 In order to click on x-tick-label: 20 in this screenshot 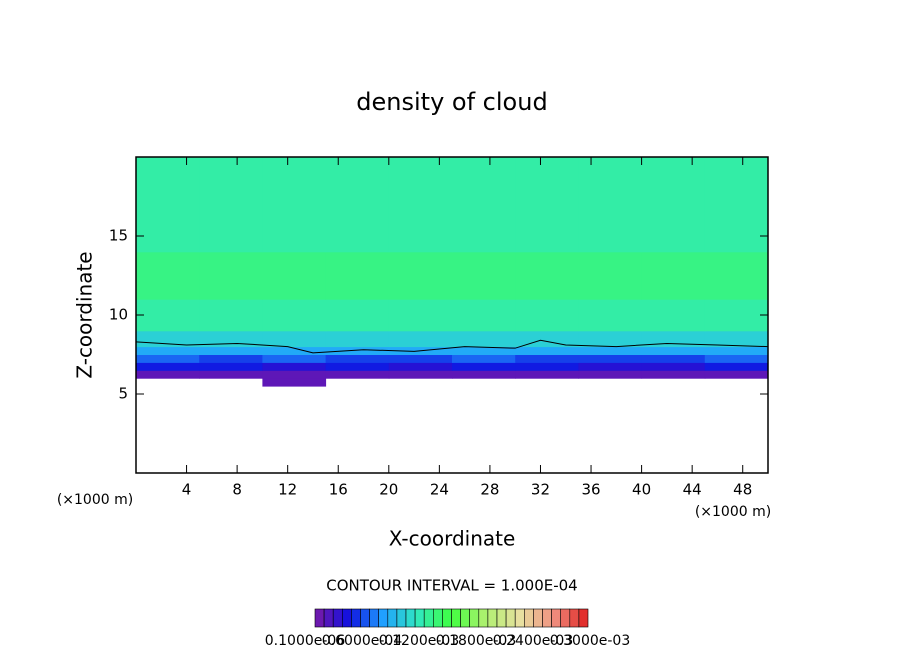, I will do `click(388, 490)`.